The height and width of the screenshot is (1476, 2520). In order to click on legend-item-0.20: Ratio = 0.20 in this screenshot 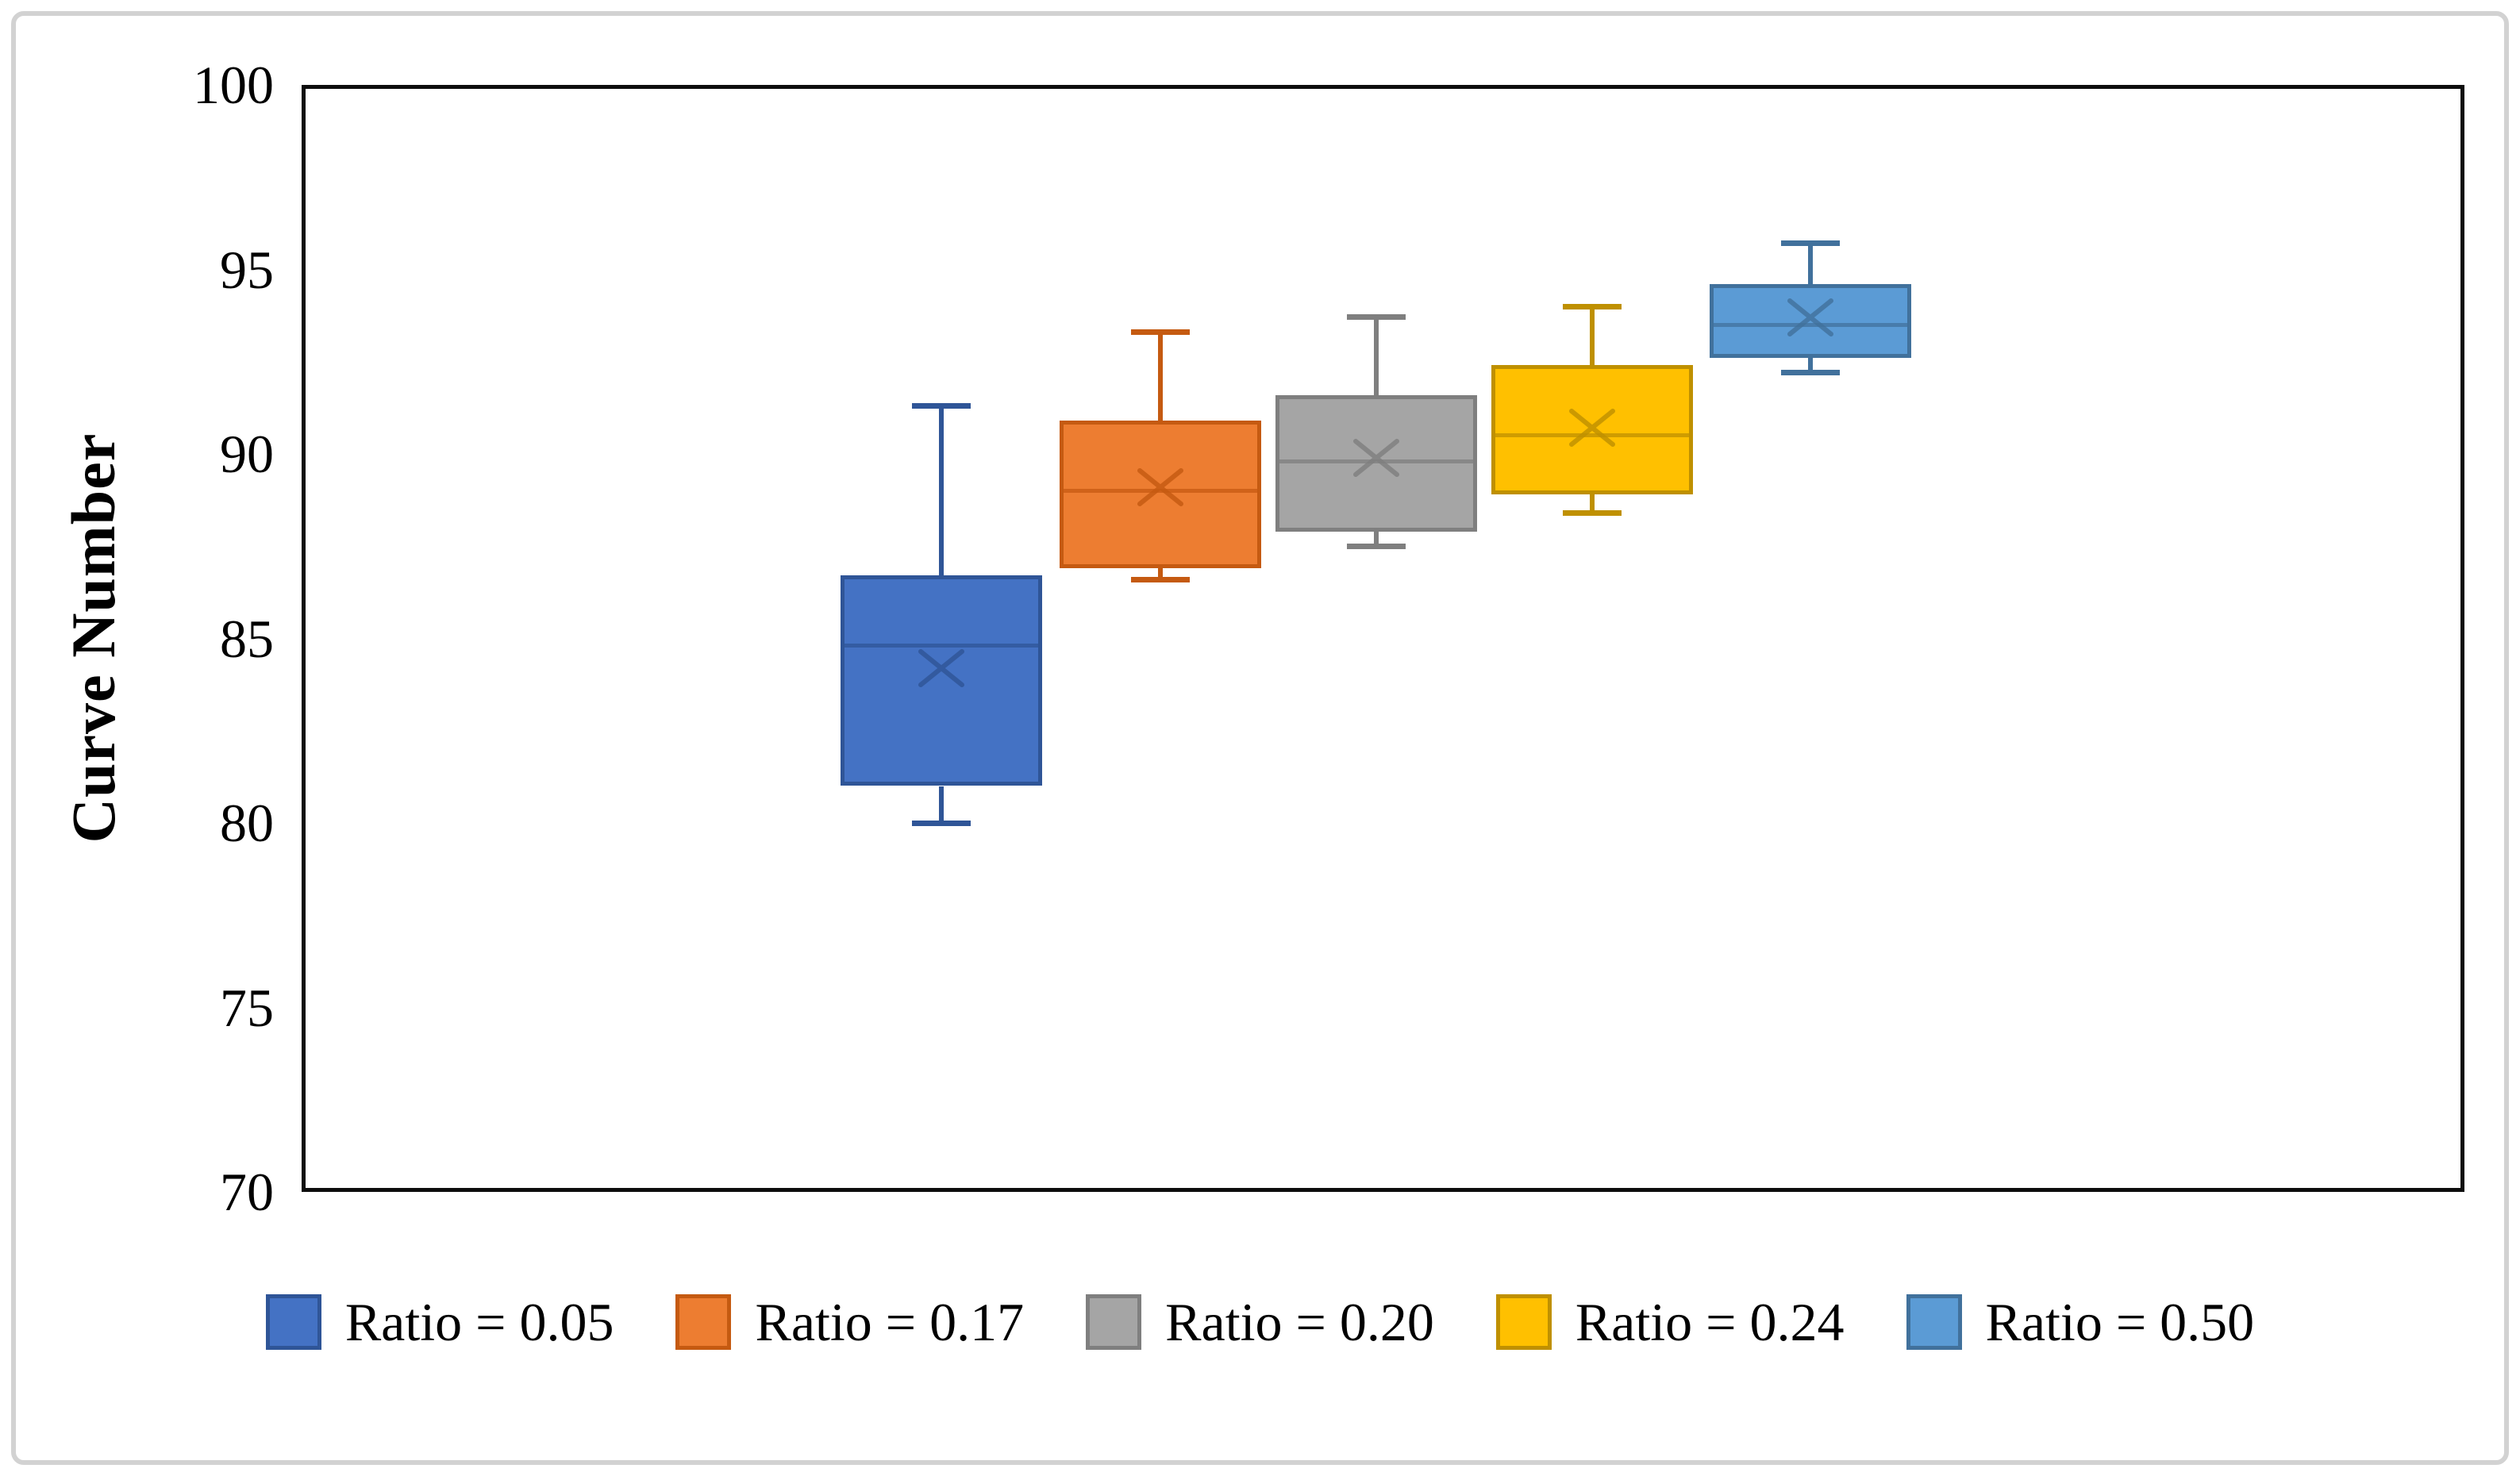, I will do `click(1260, 1322)`.